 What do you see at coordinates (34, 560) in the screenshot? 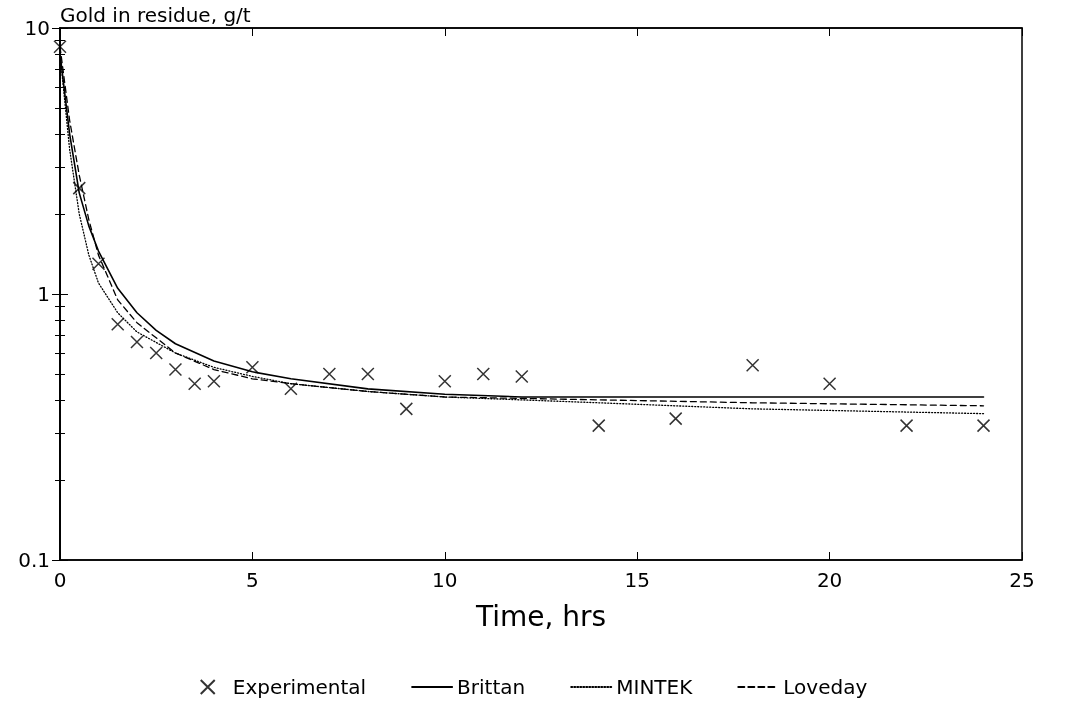
I see `y-tick-label: 0.1` at bounding box center [34, 560].